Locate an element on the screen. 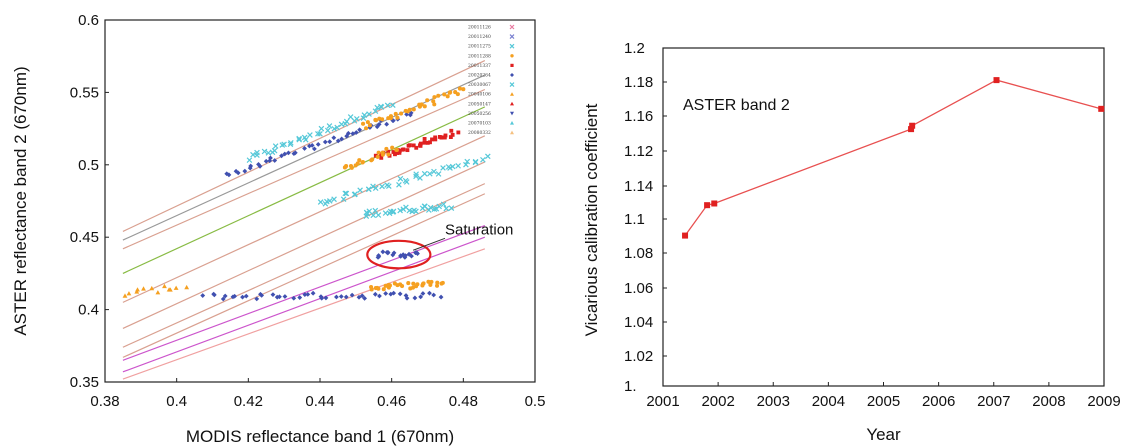 This screenshot has height=446, width=1128. y-tick-label: 1.04 is located at coordinates (638, 322).